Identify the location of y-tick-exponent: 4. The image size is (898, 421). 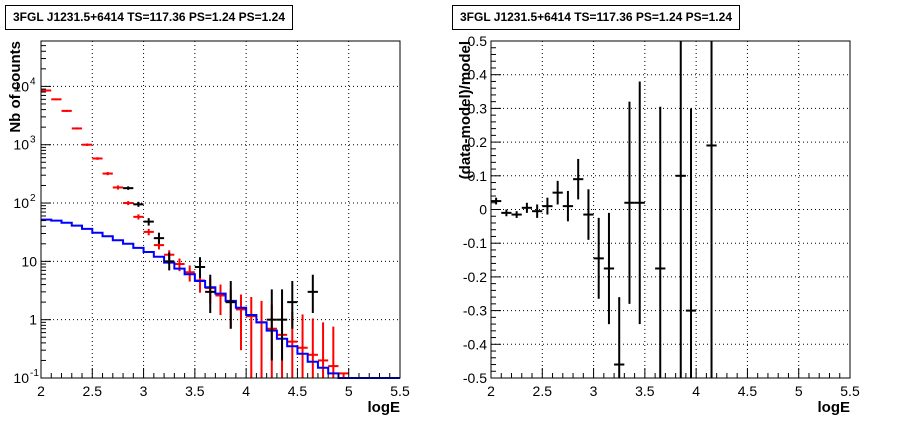
(33, 81).